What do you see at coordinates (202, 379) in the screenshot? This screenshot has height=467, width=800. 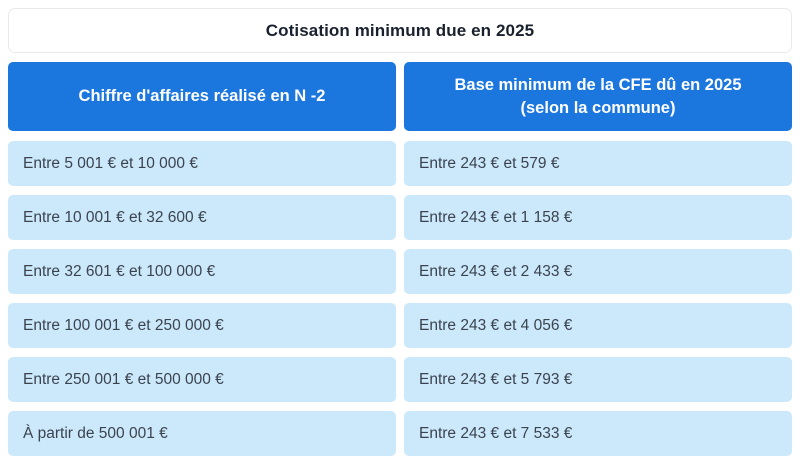 I see `table-cell-row5-ca: Entre 250 001 € et 500 000 €` at bounding box center [202, 379].